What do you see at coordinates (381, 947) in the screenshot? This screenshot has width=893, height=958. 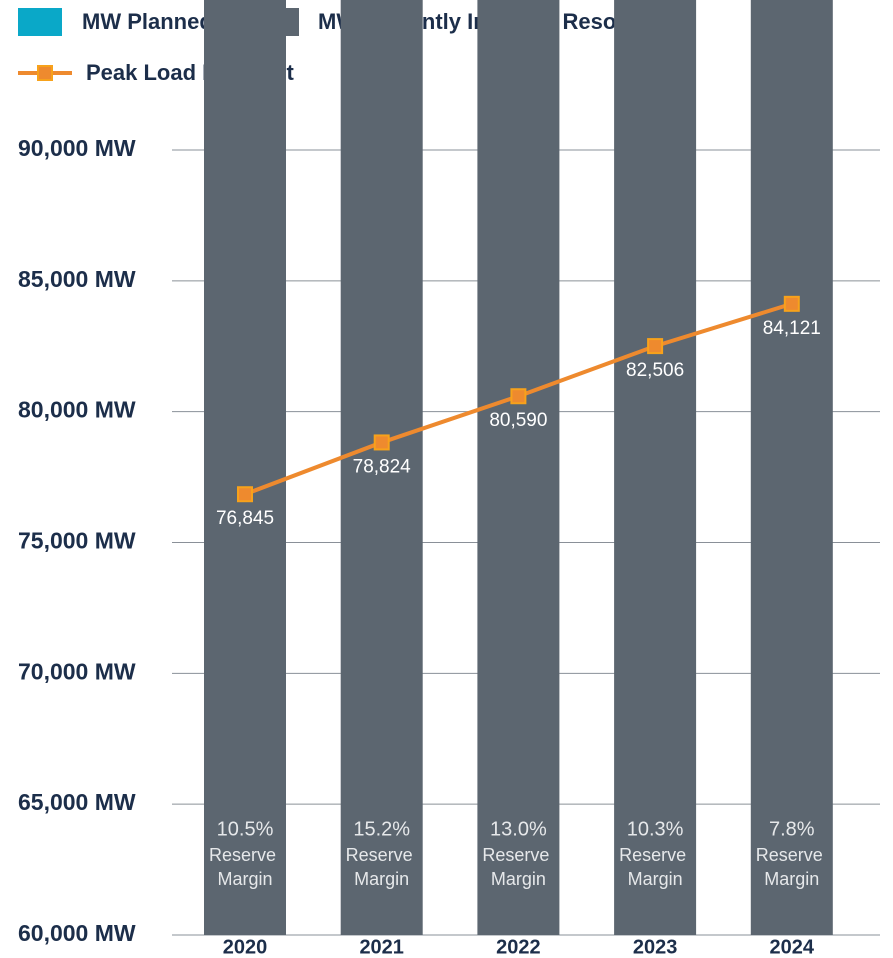 I see `x-tick-label: 2021` at bounding box center [381, 947].